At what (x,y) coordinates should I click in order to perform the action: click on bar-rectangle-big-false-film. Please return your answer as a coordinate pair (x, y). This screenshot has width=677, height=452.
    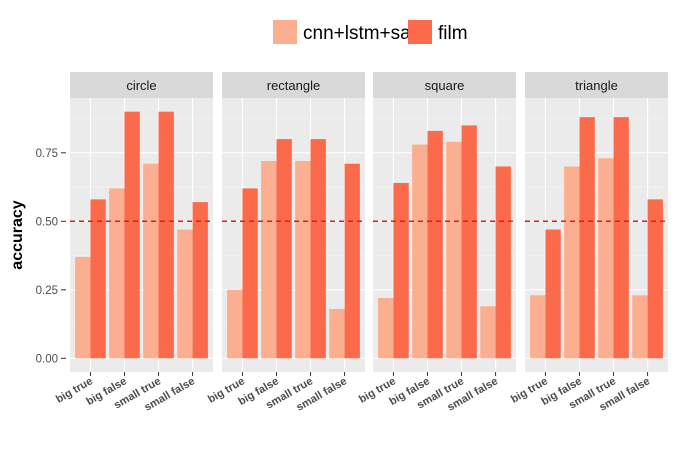
    Looking at the image, I should click on (284, 249).